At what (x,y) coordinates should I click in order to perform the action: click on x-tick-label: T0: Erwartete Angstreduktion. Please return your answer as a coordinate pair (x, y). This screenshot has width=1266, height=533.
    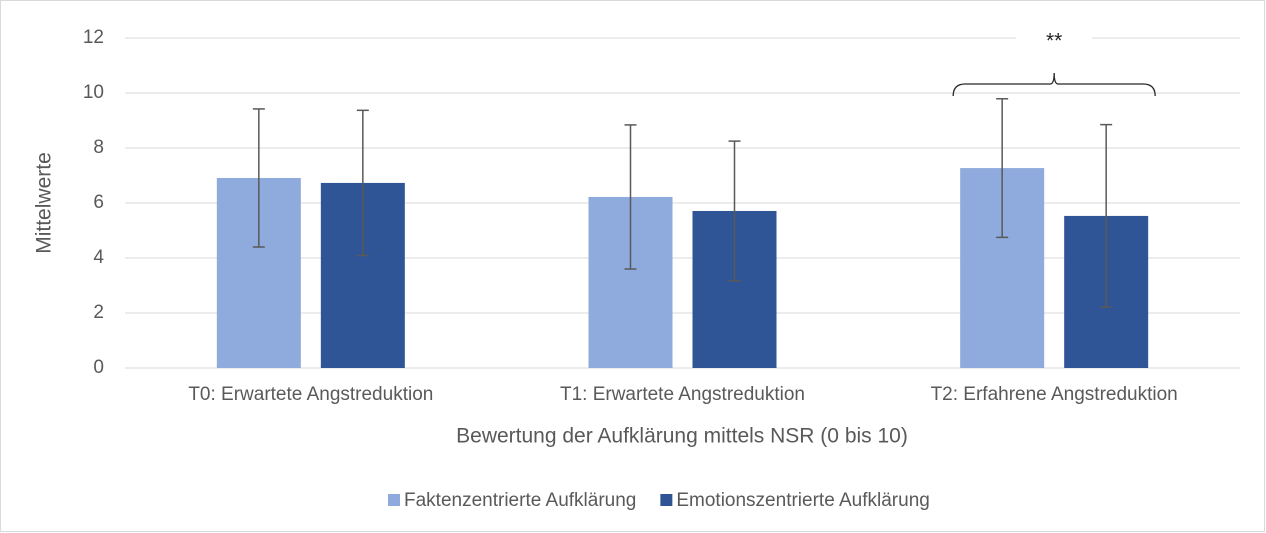
    Looking at the image, I should click on (310, 394).